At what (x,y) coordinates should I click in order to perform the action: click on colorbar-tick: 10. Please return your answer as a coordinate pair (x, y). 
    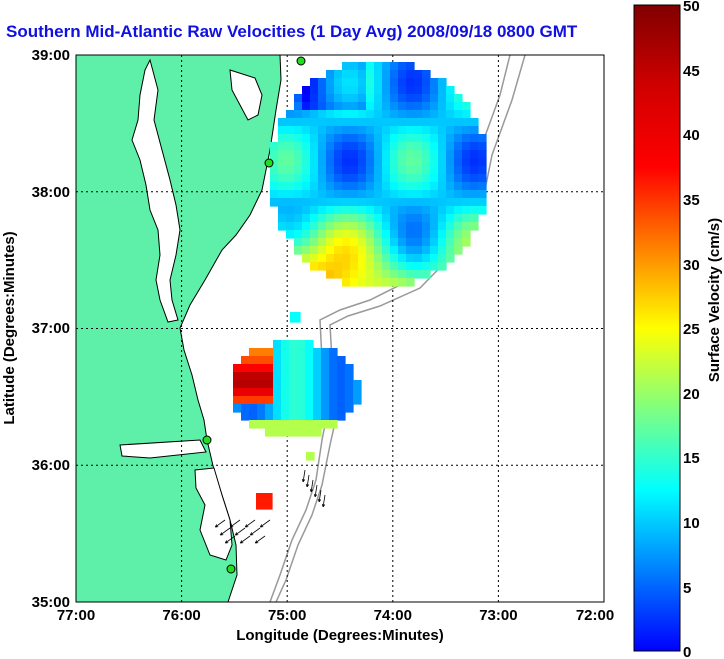
    Looking at the image, I should click on (691, 523).